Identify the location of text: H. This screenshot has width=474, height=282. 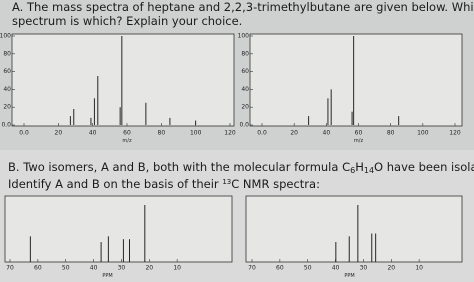
(359, 167).